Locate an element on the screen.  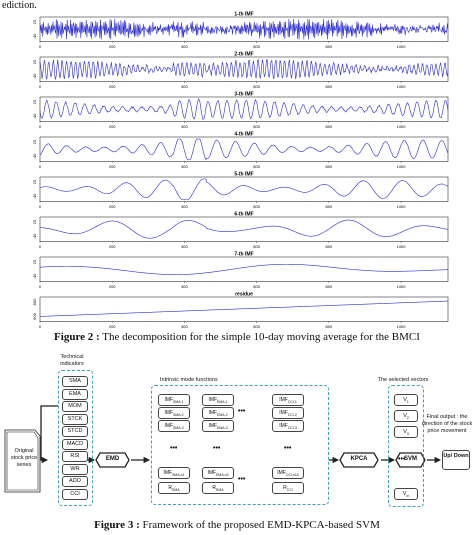
indicator-sma: SMA is located at coordinates (75, 381).